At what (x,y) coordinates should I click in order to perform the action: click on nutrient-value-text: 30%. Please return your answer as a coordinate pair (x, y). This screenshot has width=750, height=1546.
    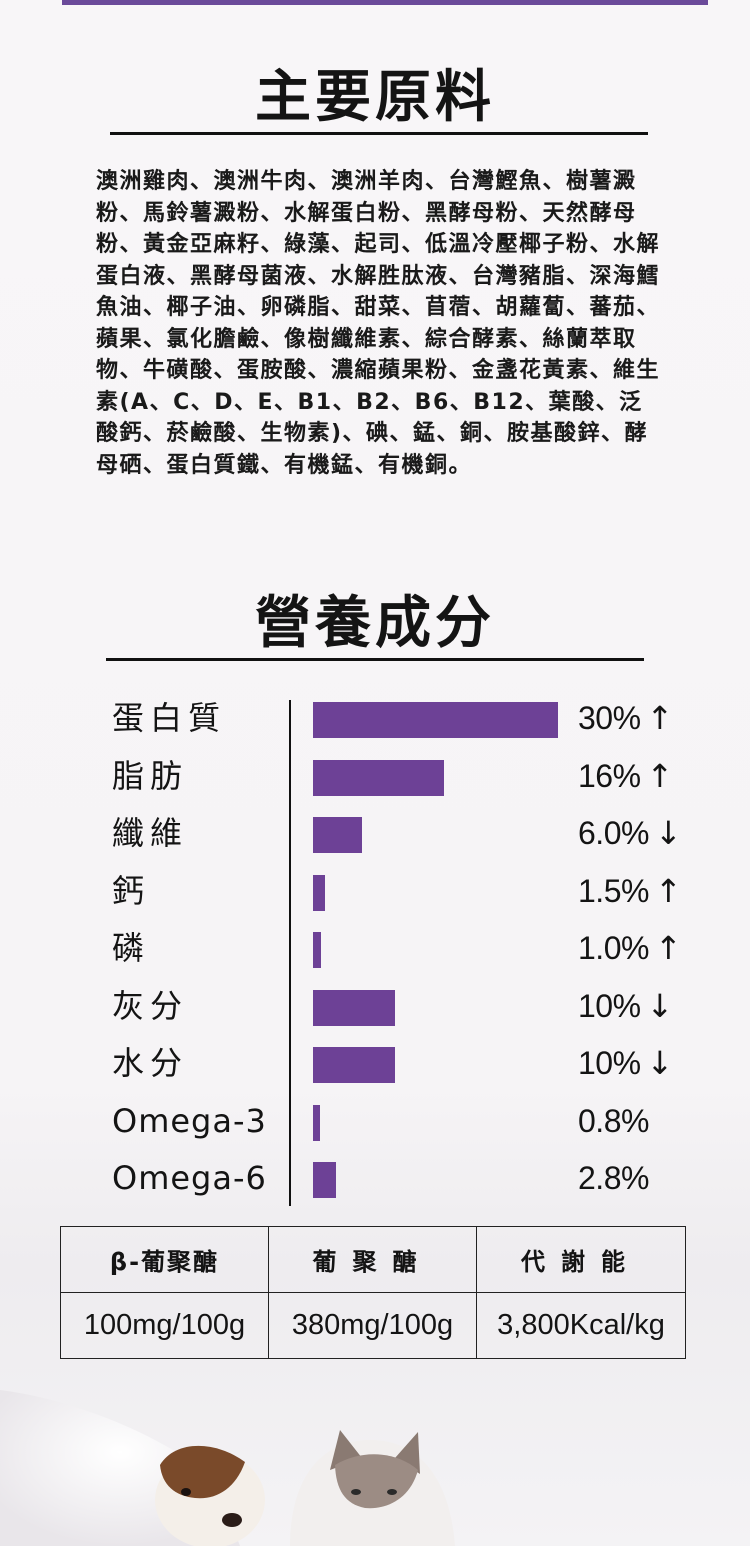
    Looking at the image, I should click on (609, 718).